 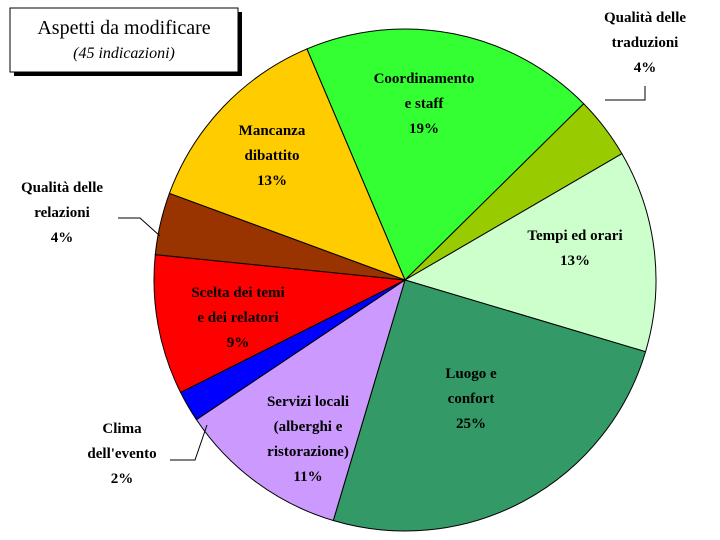 What do you see at coordinates (124, 40) in the screenshot?
I see `title-box` at bounding box center [124, 40].